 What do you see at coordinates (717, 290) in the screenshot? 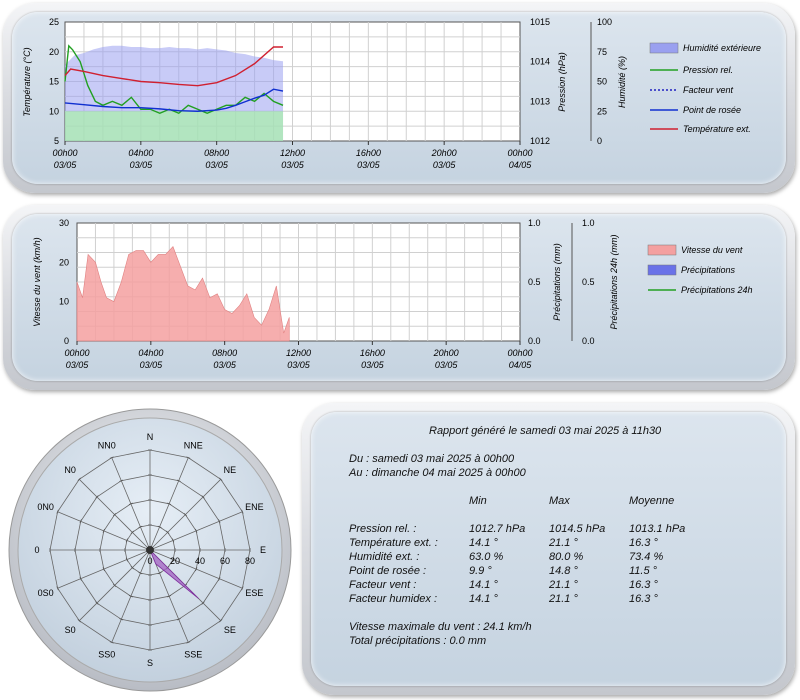
I see `legend-precip24-label: Précipitations 24h` at bounding box center [717, 290].